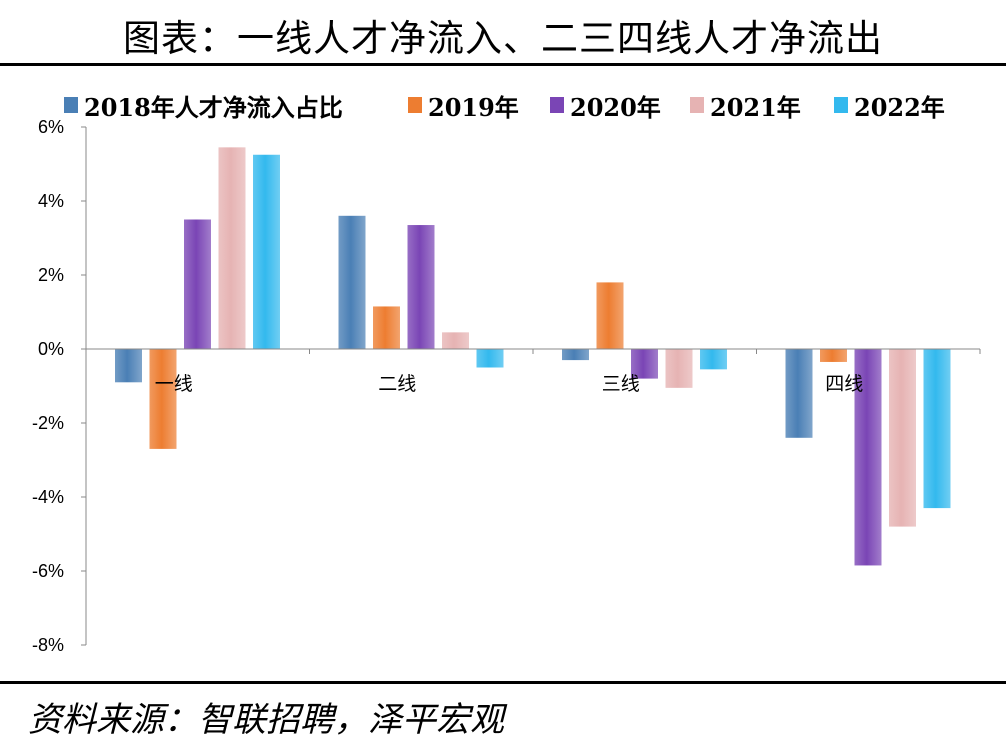  What do you see at coordinates (844, 384) in the screenshot?
I see `x-category-label: 四线` at bounding box center [844, 384].